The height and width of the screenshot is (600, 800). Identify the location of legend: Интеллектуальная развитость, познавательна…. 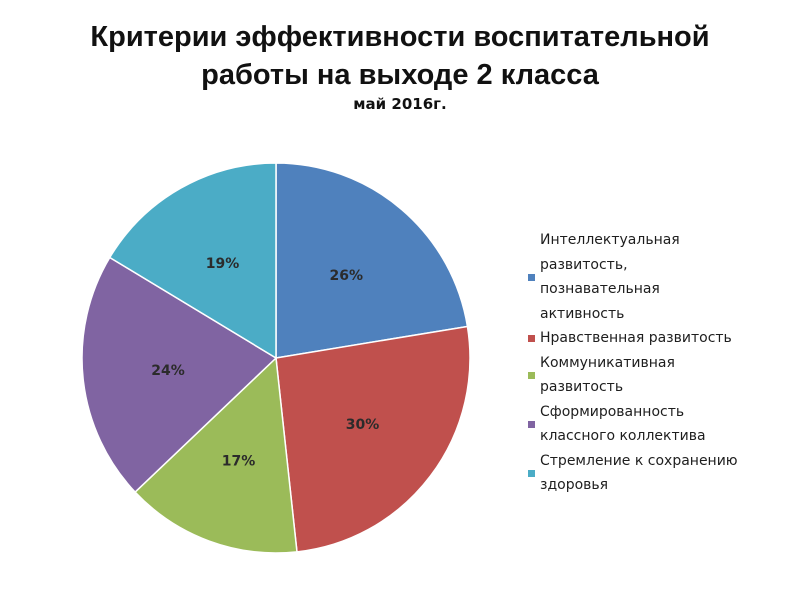
(659, 363).